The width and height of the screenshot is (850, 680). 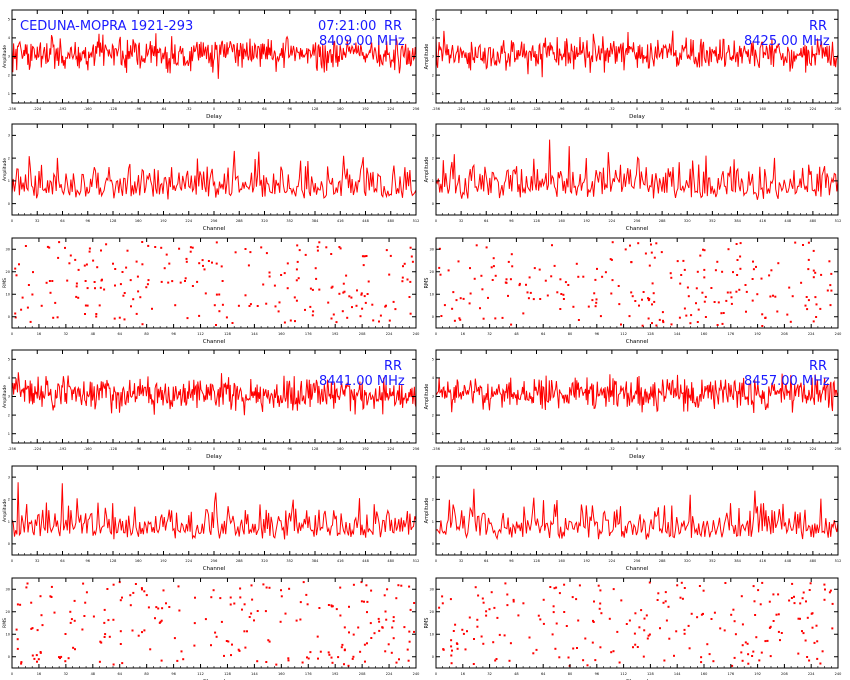 I want to click on x-tick-label: 16, so click(x=463, y=334).